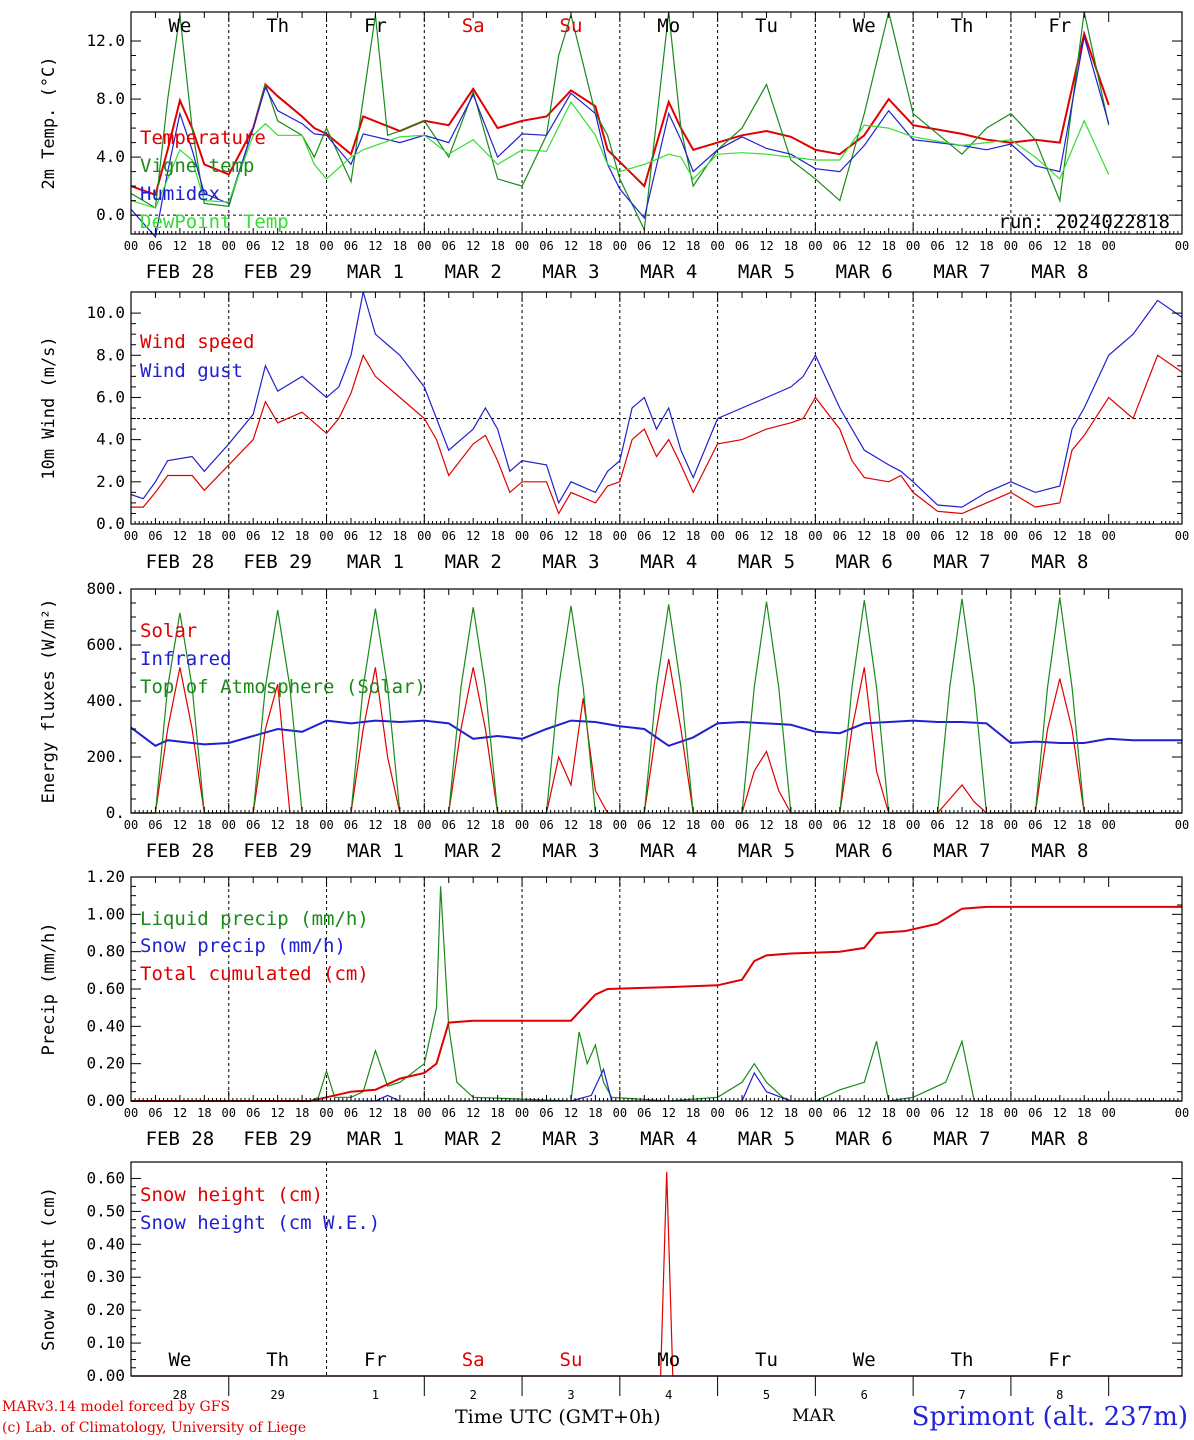  Describe the element at coordinates (105, 700) in the screenshot. I see `y-tick-label: 400.` at that location.